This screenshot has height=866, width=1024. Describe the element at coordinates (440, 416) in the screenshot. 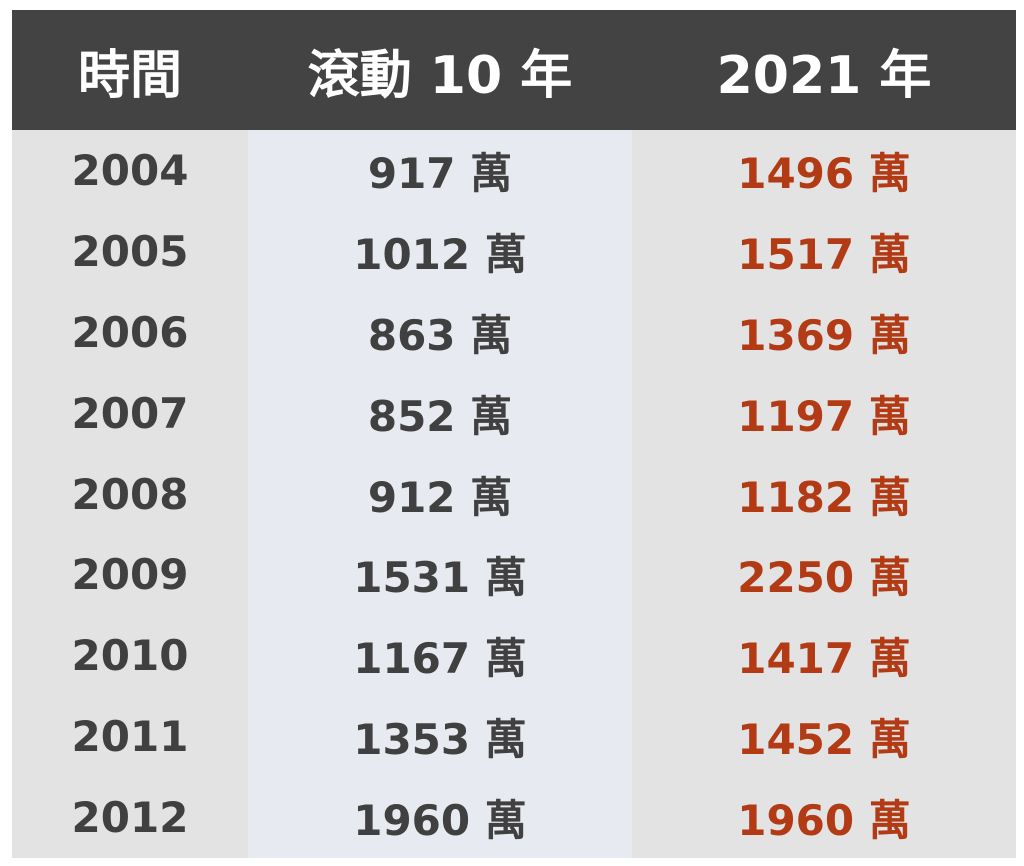

I see `cell-rolling: 852 萬` at that location.